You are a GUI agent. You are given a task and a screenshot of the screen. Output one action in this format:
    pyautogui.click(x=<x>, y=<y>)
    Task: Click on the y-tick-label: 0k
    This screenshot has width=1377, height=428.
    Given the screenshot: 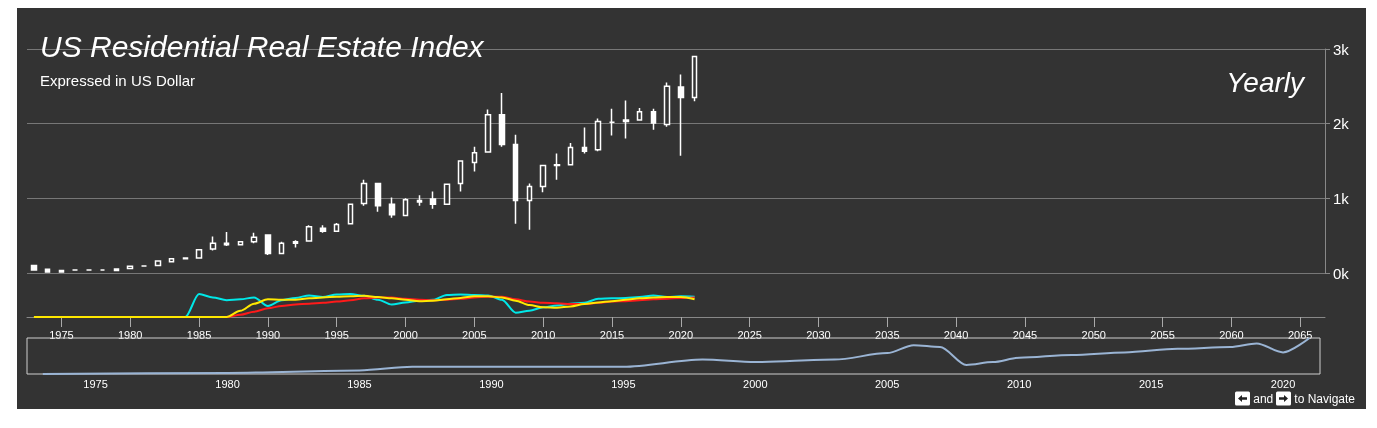 What is the action you would take?
    pyautogui.click(x=1341, y=273)
    